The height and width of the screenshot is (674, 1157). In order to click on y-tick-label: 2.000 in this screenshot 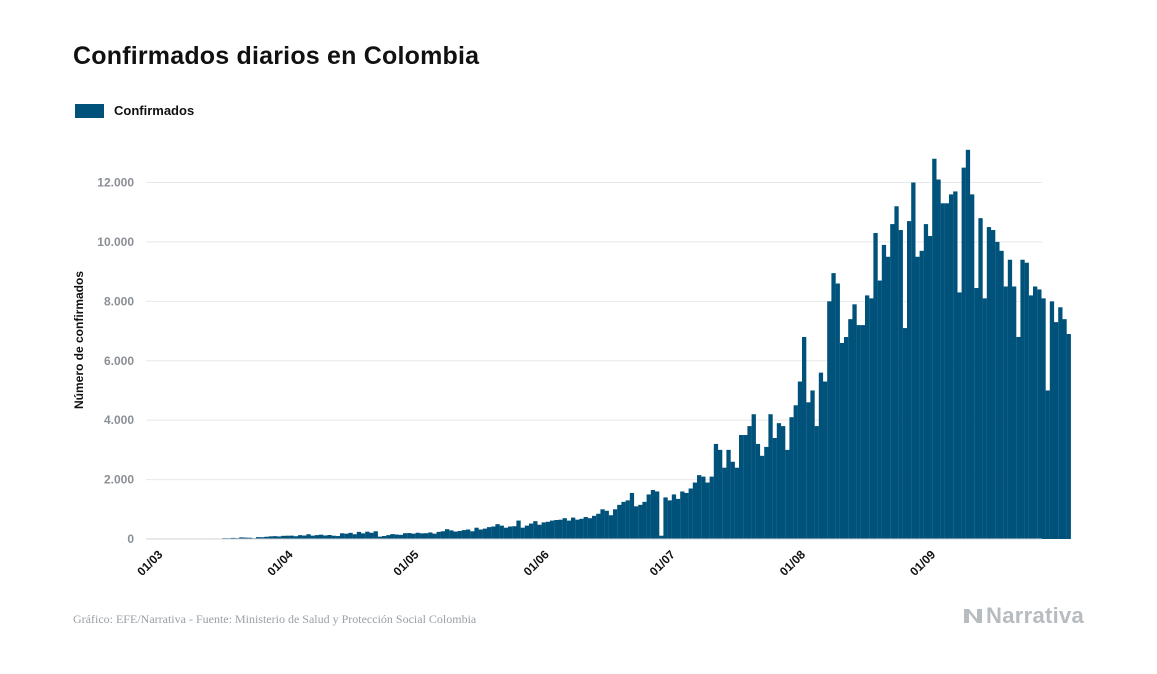, I will do `click(119, 480)`.